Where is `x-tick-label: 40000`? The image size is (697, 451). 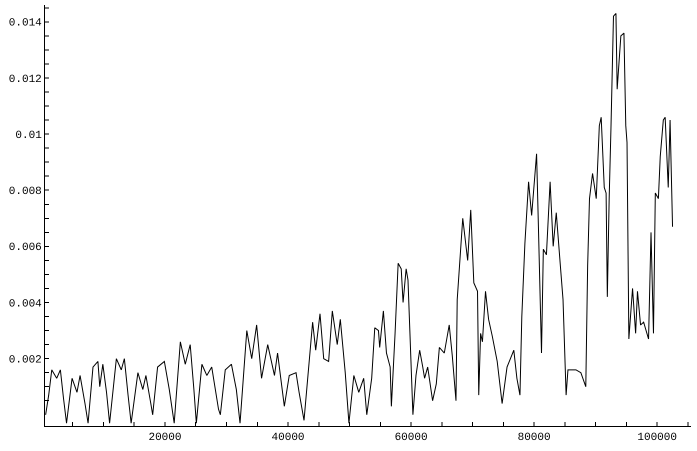 x-tick-label: 40000 is located at coordinates (288, 438).